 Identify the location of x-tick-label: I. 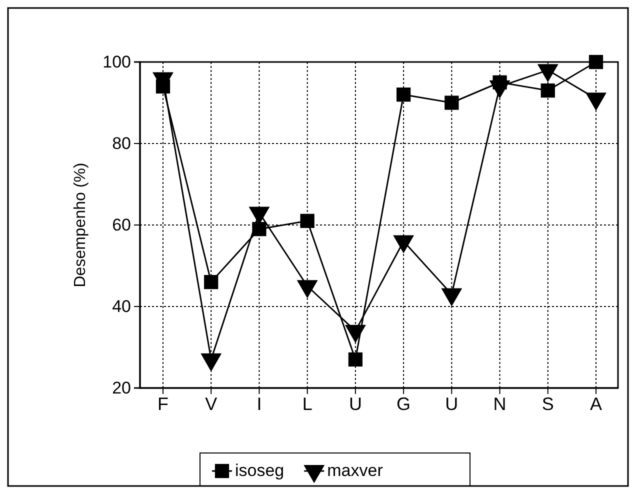
(259, 404).